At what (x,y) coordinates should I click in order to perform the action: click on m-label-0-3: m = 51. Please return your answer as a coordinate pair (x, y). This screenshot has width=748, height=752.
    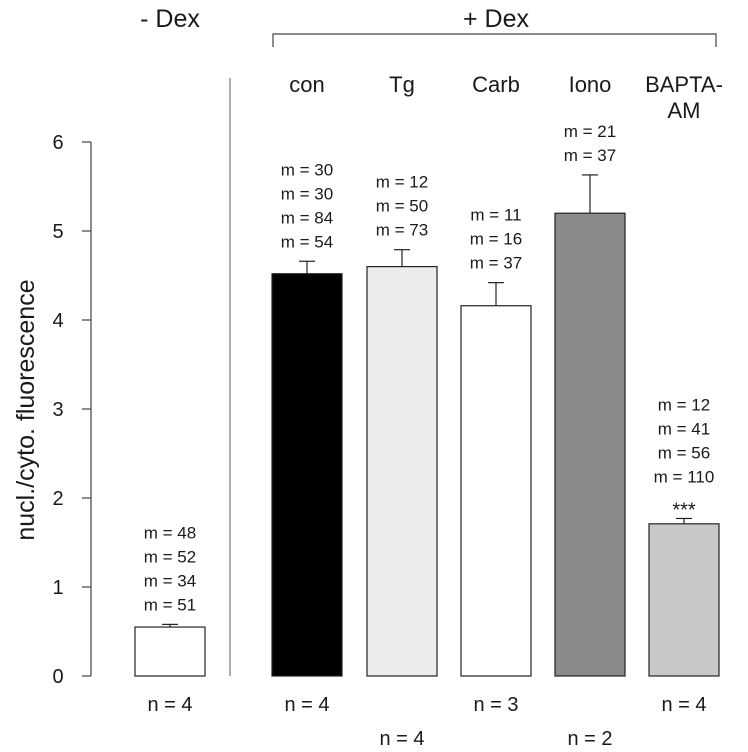
    Looking at the image, I should click on (170, 604).